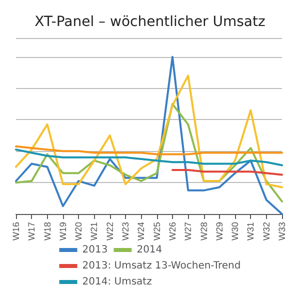  Describe the element at coordinates (141, 231) in the screenshot. I see `x-tick-label: W24` at that location.